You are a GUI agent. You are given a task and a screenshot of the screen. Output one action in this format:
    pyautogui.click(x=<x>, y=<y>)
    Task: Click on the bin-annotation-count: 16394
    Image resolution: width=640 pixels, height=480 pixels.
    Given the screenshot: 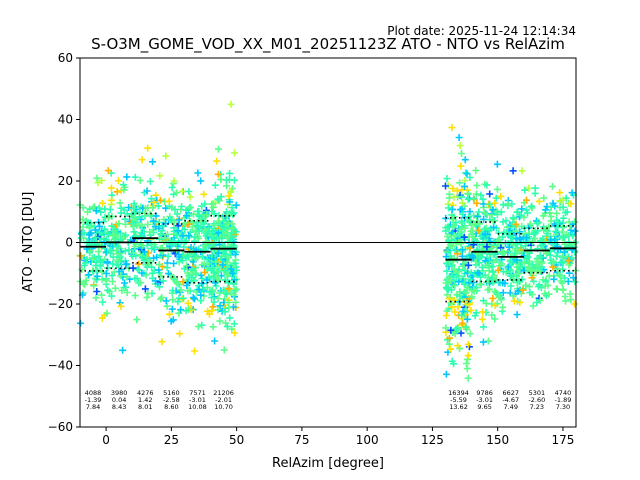 What is the action you would take?
    pyautogui.click(x=458, y=393)
    